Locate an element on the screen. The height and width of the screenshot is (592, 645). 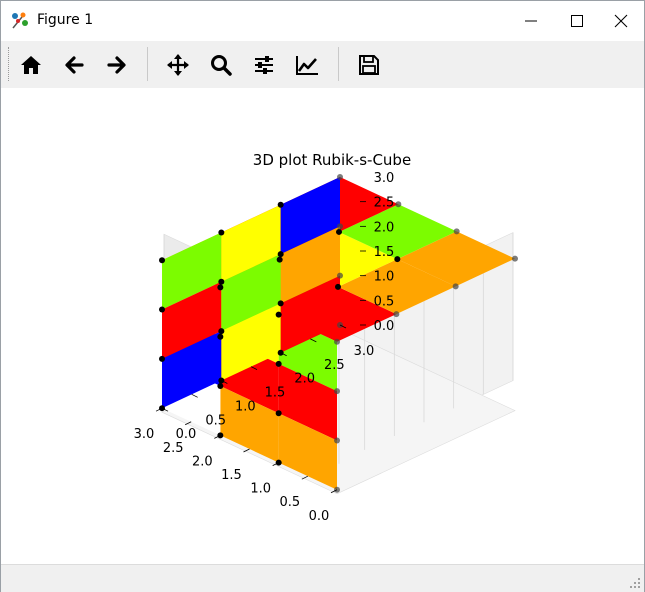
forward-button is located at coordinates (117, 65).